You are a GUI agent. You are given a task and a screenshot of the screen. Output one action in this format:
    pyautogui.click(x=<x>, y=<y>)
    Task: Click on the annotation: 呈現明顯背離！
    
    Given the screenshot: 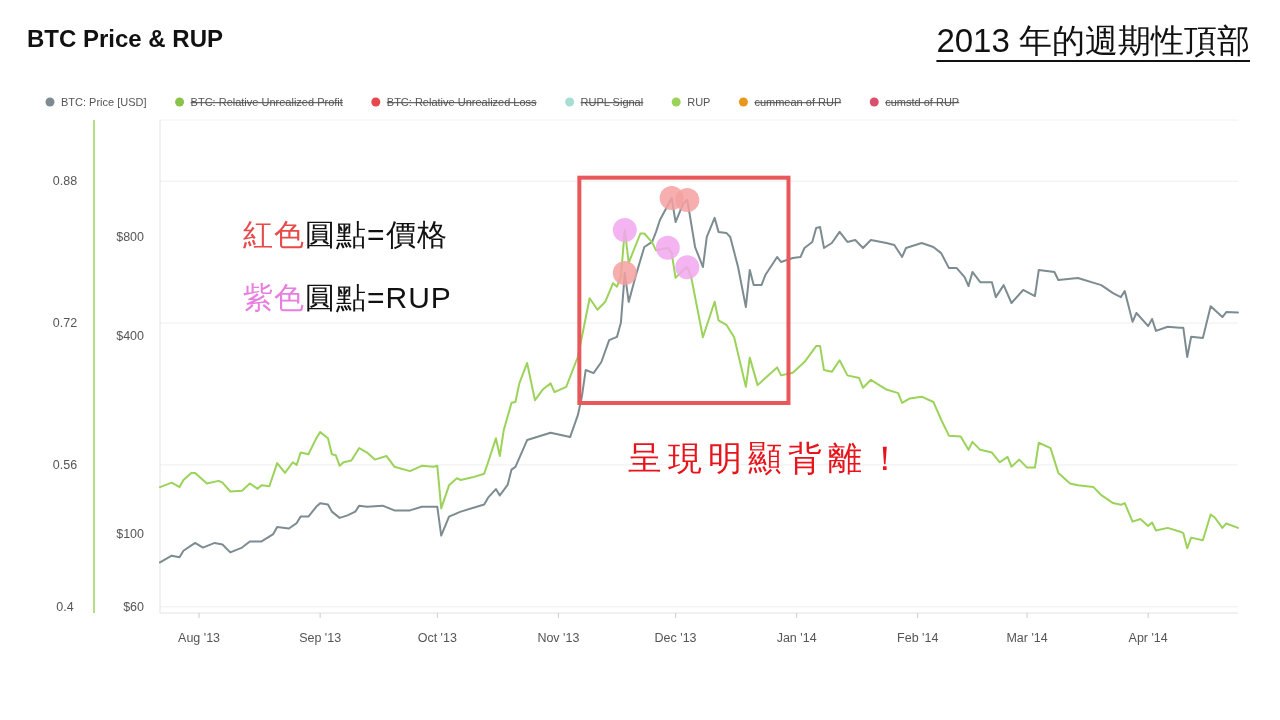 What is the action you would take?
    pyautogui.click(x=768, y=458)
    